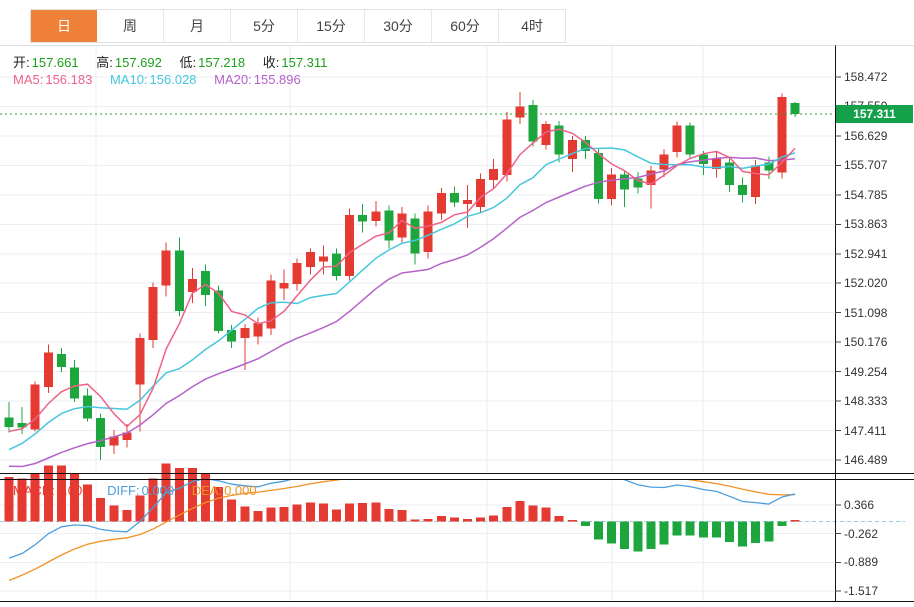  I want to click on tab-60分: 60分, so click(465, 26).